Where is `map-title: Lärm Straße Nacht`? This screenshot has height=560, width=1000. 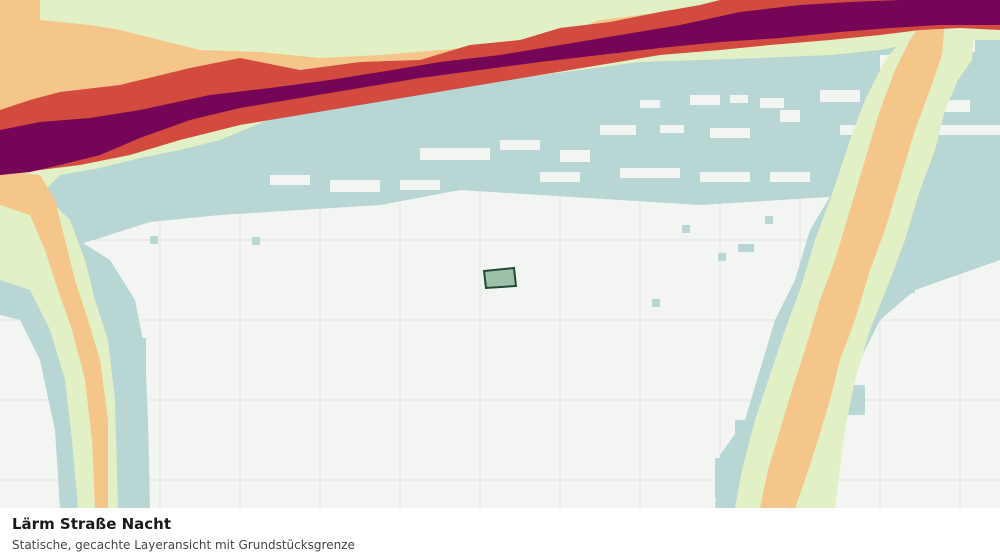
map-title: Lärm Straße Nacht is located at coordinates (92, 524).